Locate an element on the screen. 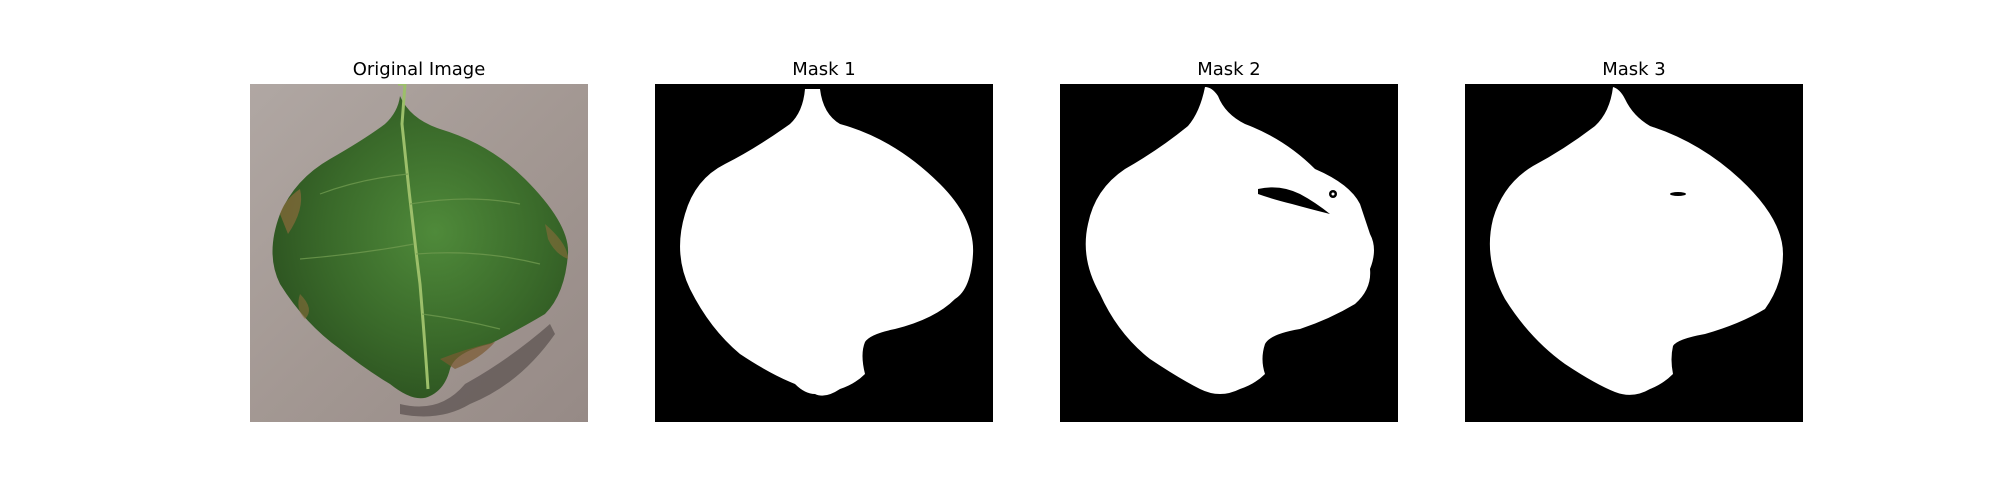 This screenshot has width=2000, height=500. original-image is located at coordinates (419, 253).